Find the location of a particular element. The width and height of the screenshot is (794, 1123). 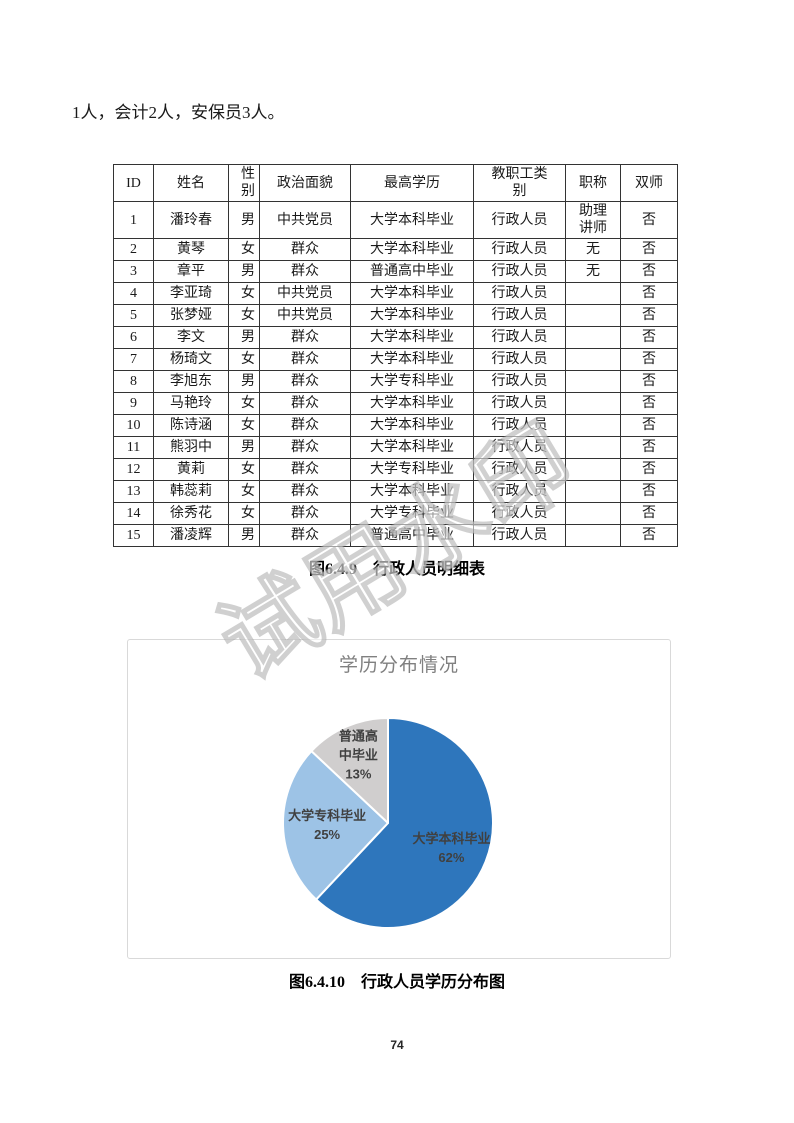

table-cell: 章平 is located at coordinates (191, 271).